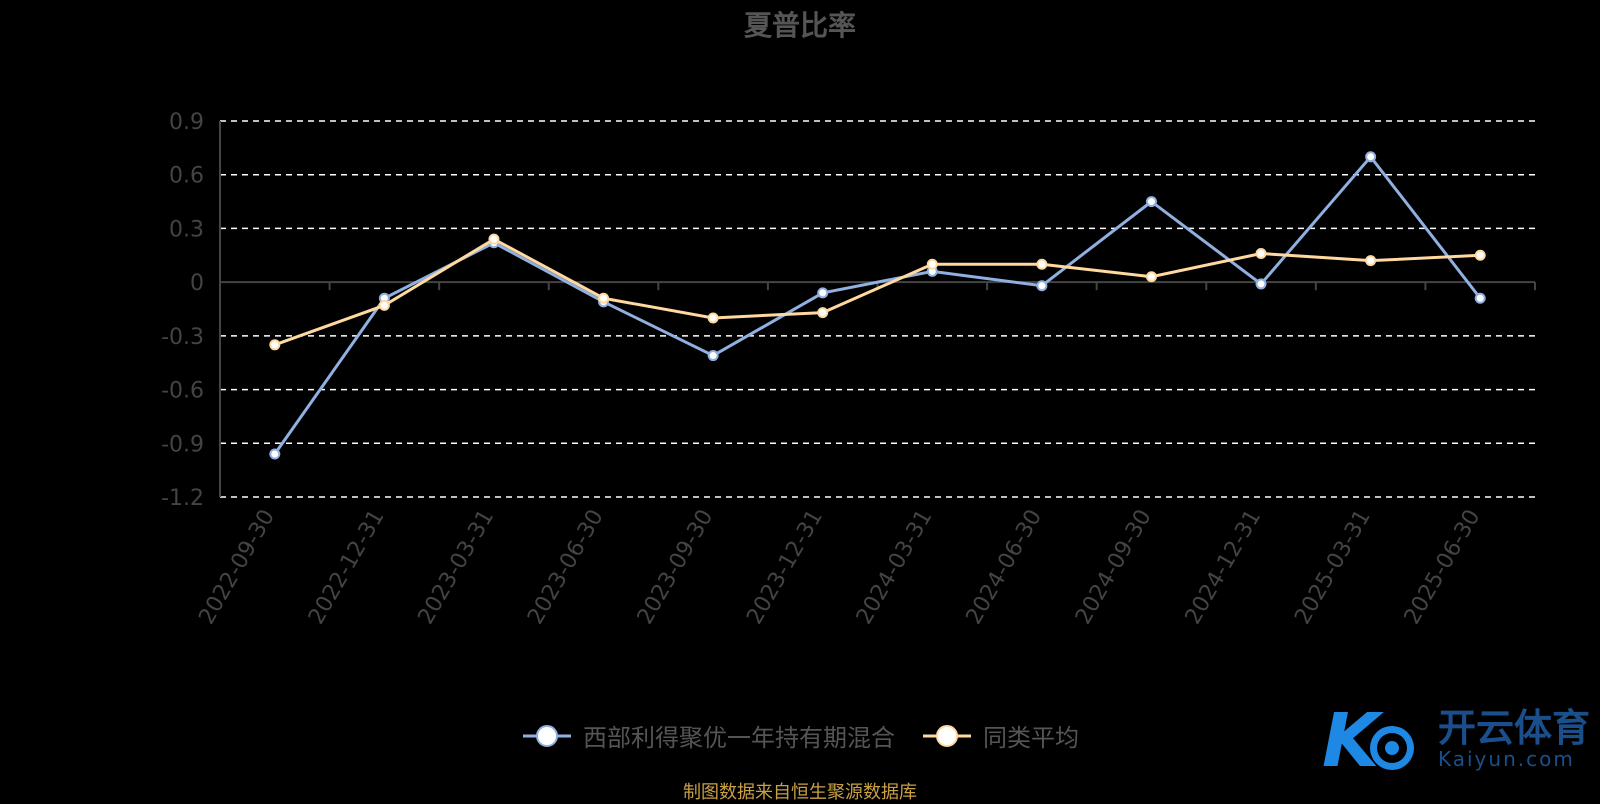 The height and width of the screenshot is (804, 1600). I want to click on x-tick-label: 2024-12-31, so click(1224, 567).